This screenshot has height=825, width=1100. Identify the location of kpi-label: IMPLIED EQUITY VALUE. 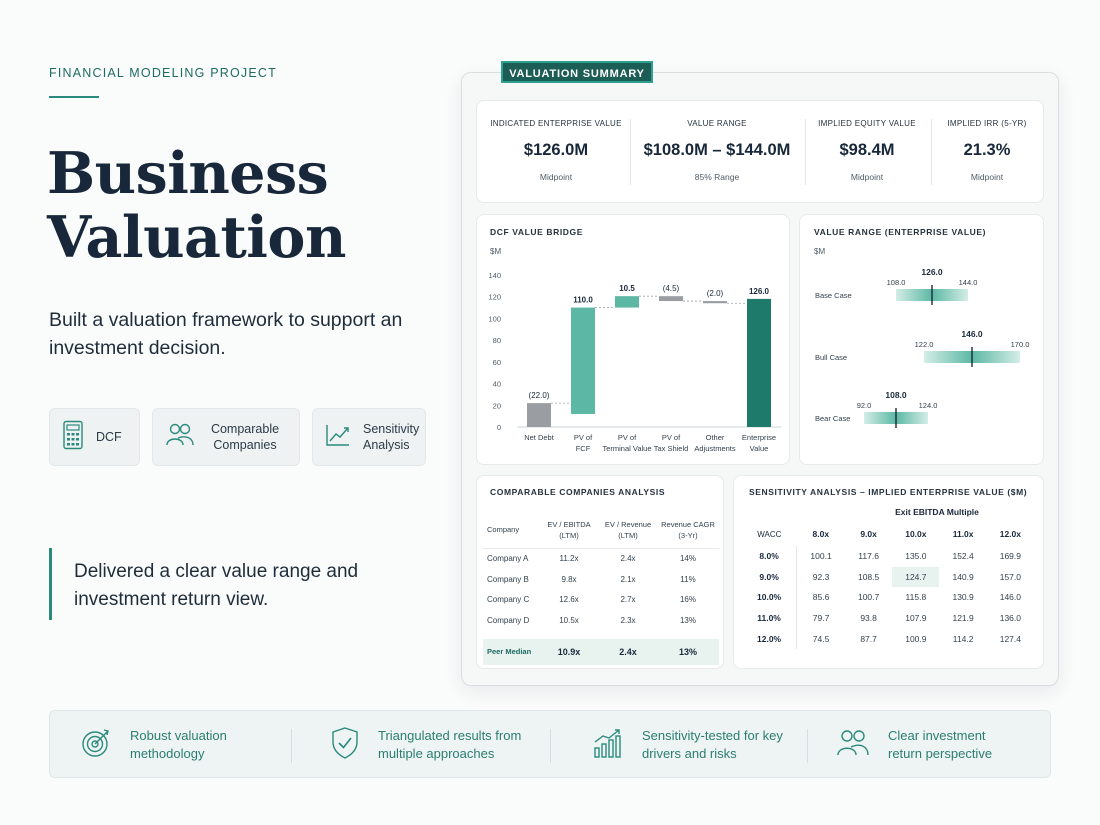
(867, 123).